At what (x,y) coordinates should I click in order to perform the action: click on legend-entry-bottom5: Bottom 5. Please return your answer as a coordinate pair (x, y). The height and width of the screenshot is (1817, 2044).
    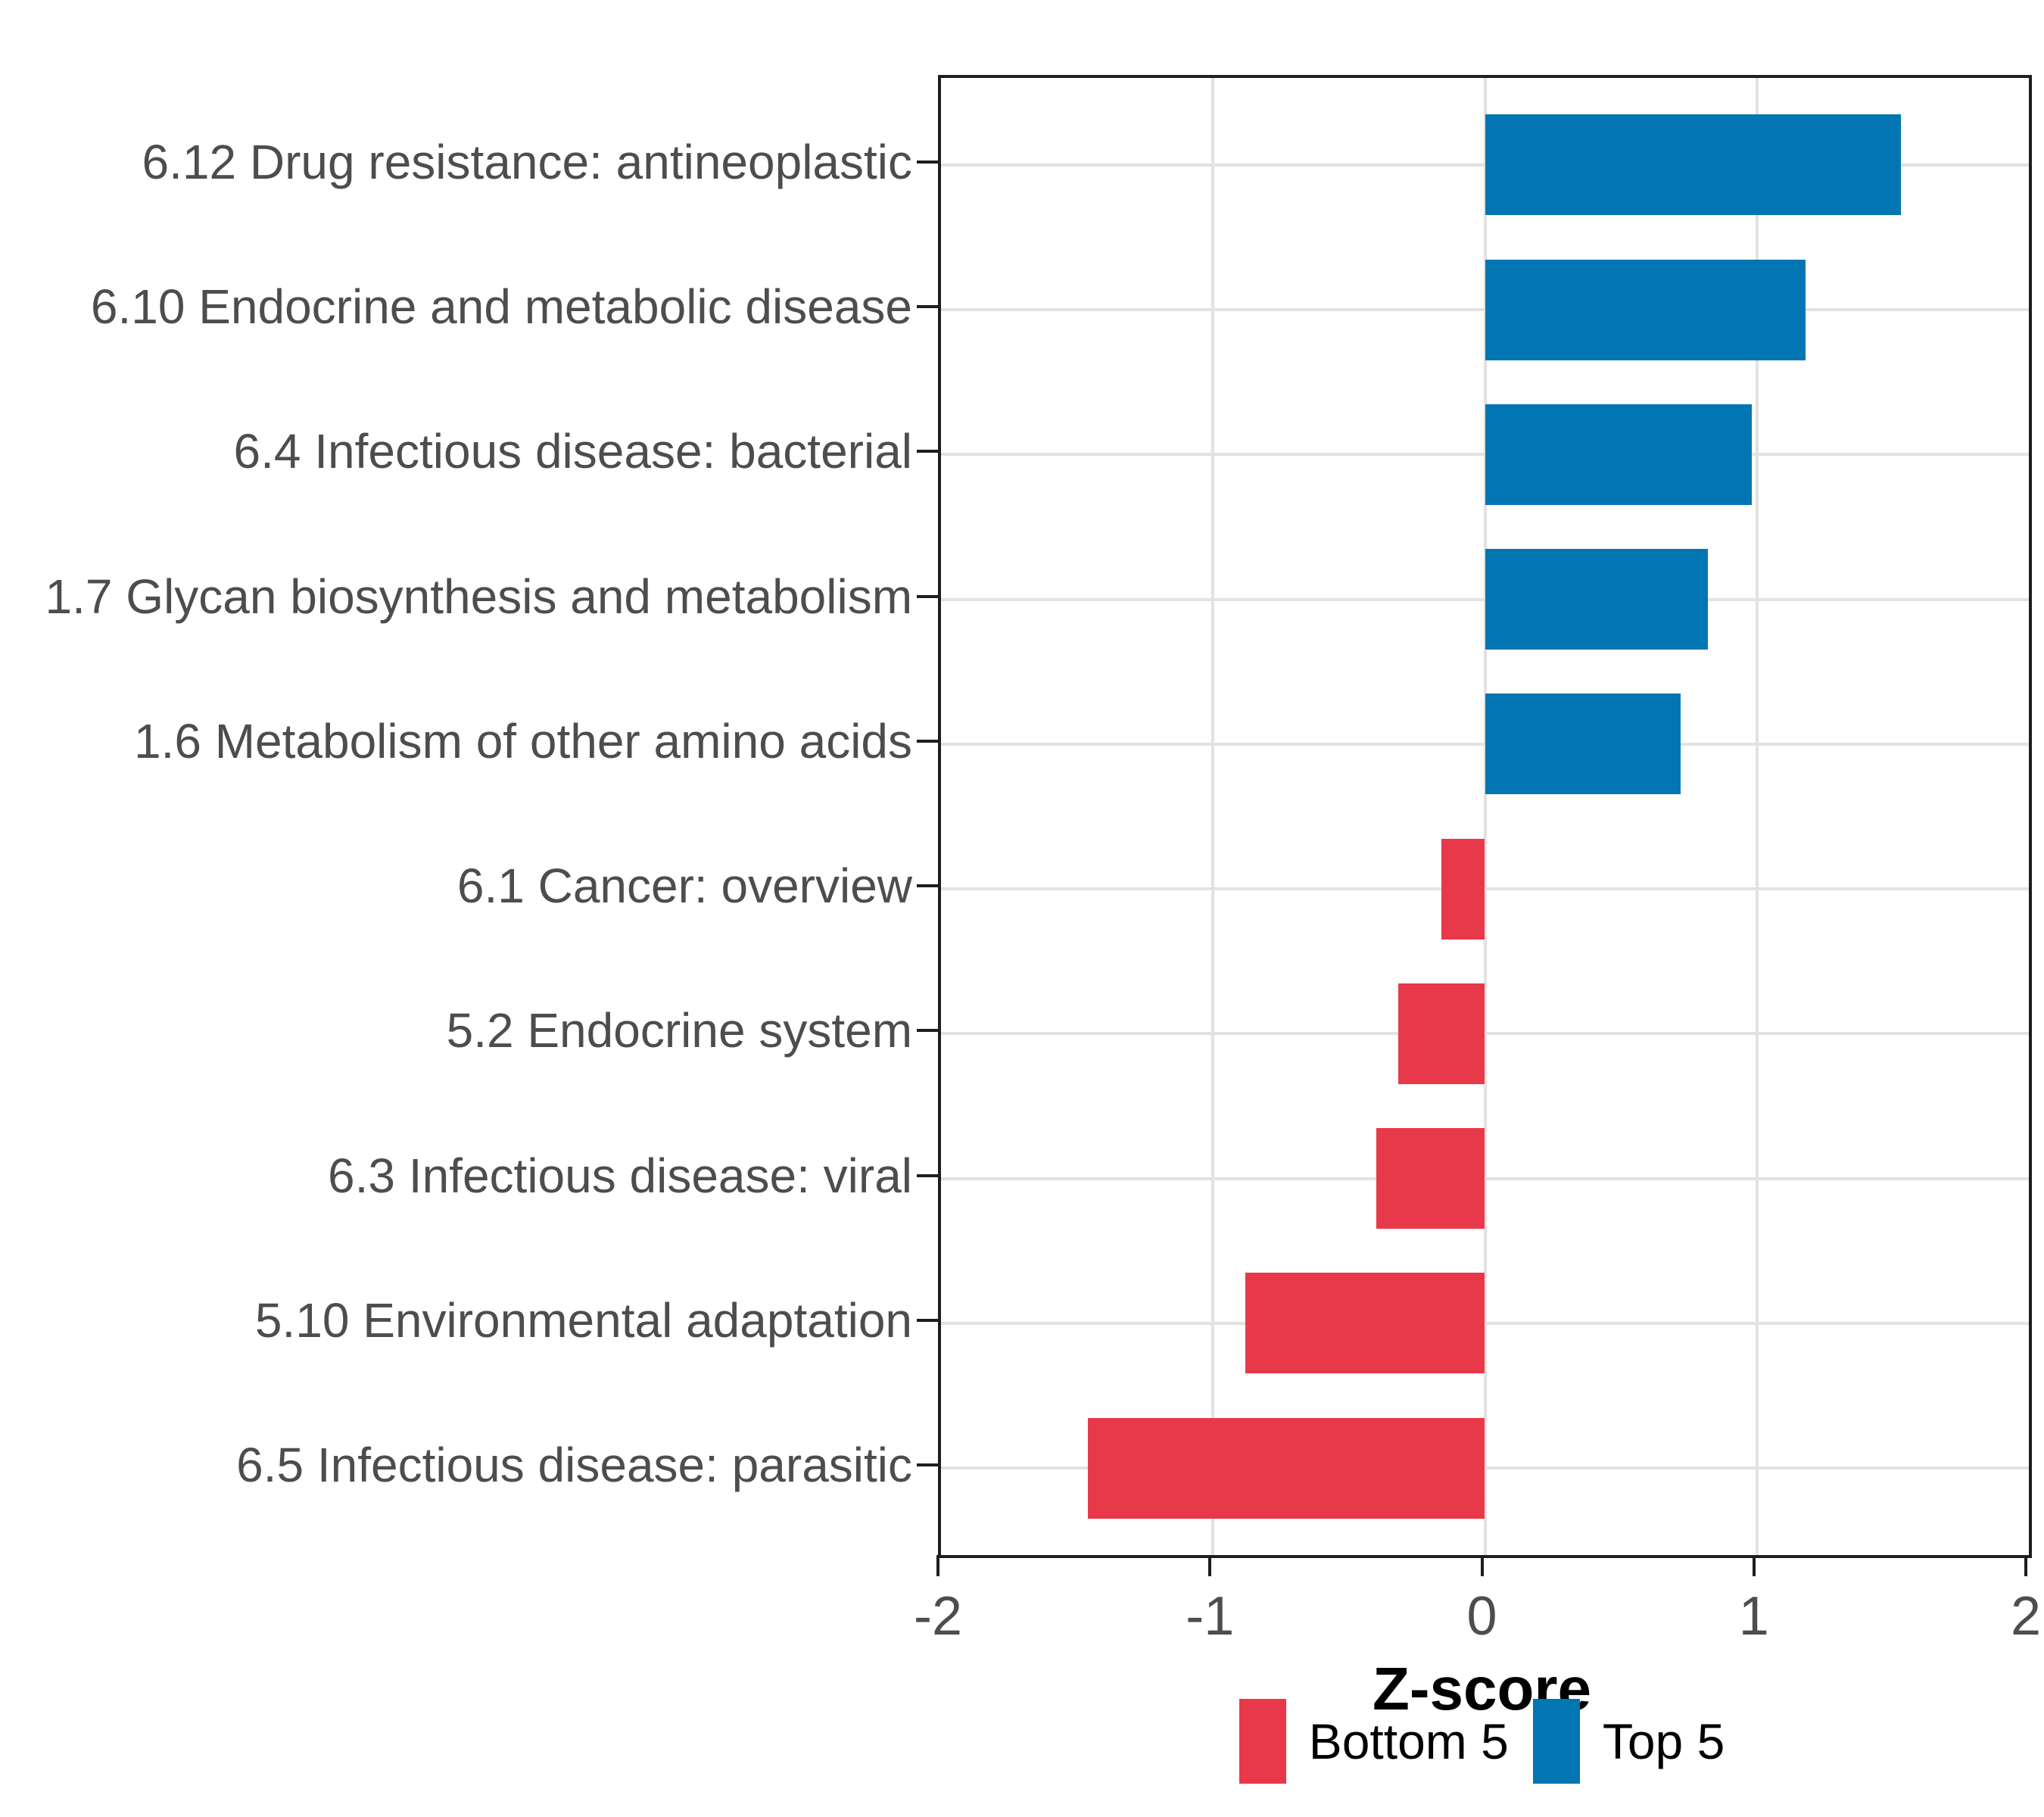
    Looking at the image, I should click on (1374, 1741).